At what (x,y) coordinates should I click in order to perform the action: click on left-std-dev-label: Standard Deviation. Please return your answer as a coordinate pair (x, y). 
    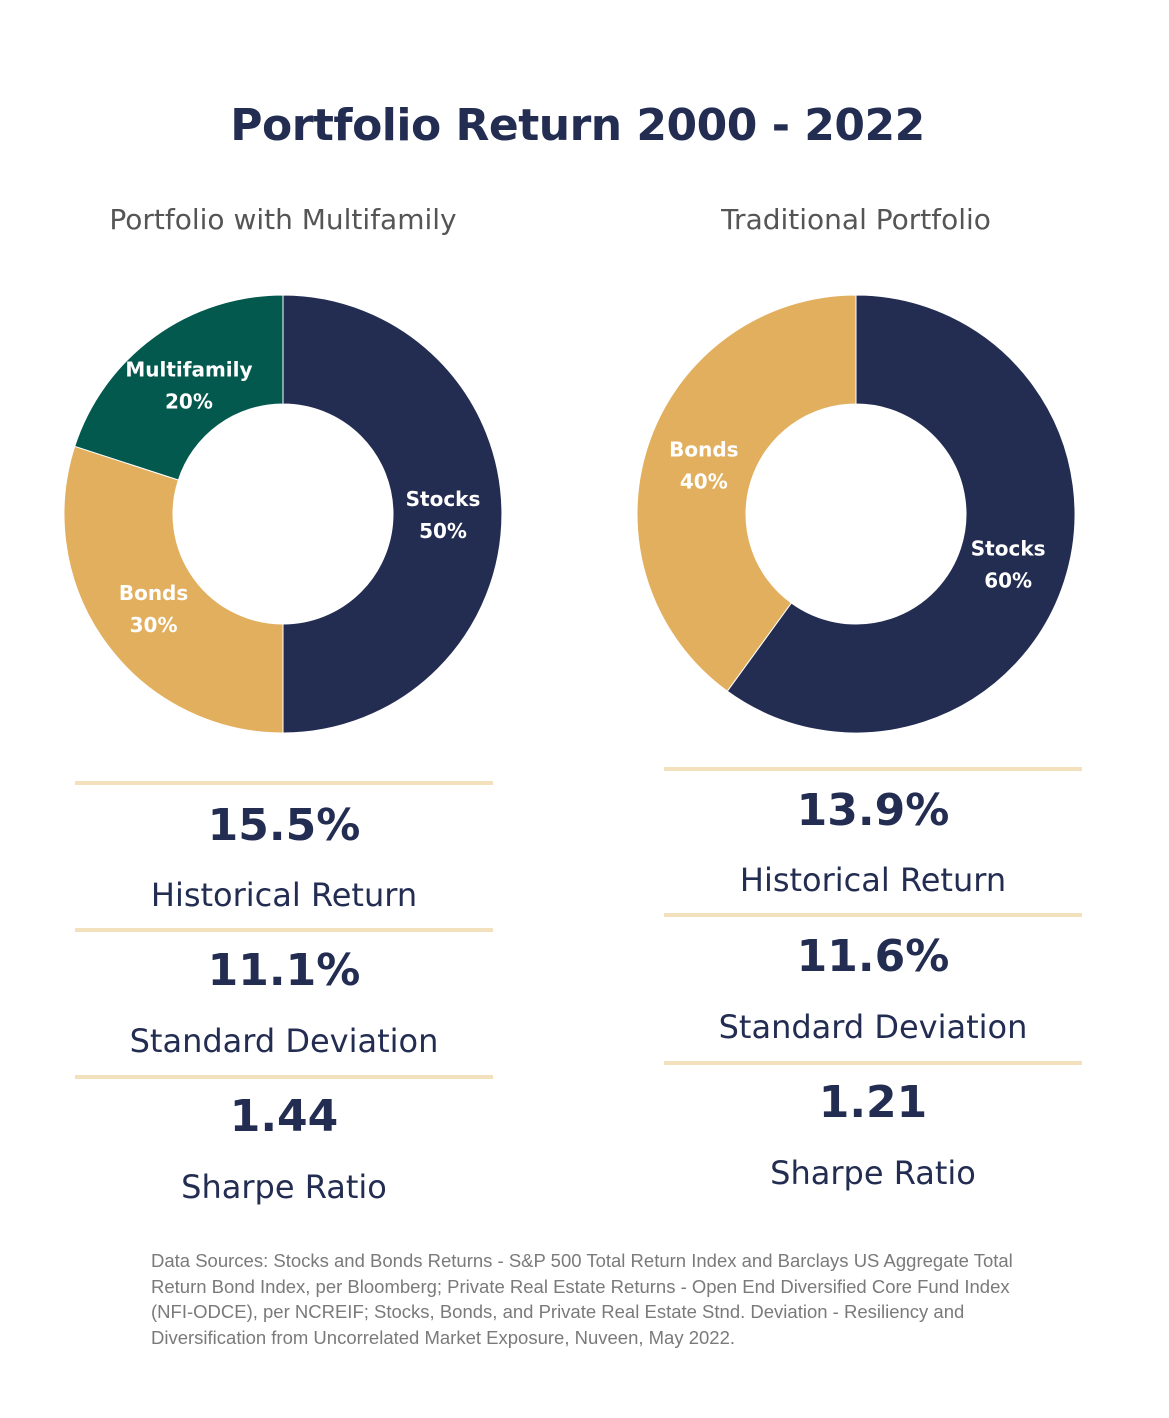
    Looking at the image, I should click on (284, 1041).